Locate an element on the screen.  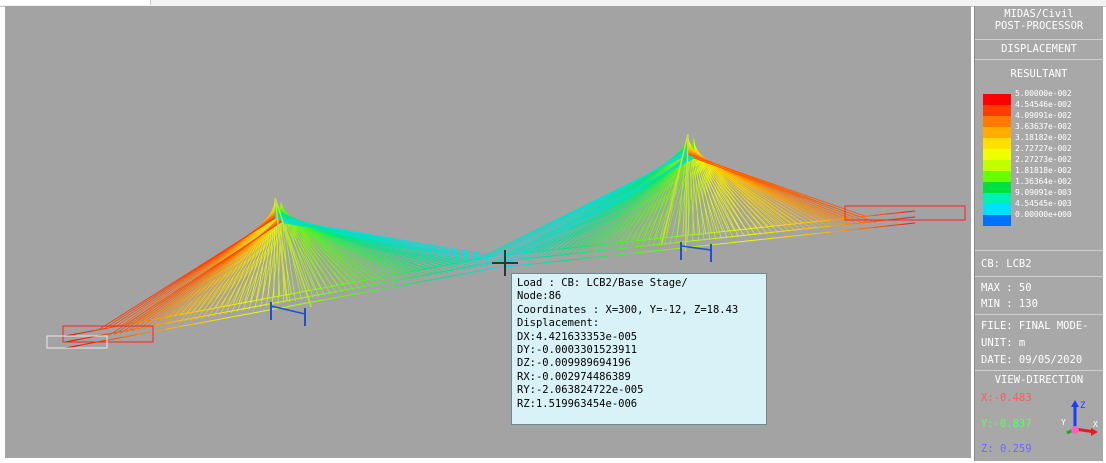
legend-label: 4.54545e-003 is located at coordinates (1043, 203).